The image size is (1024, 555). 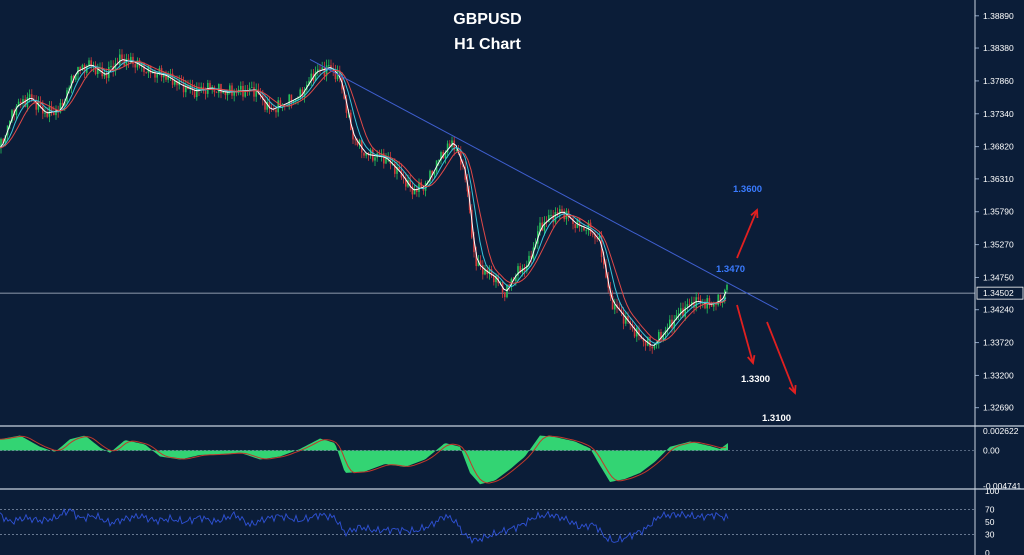 I want to click on macd-histogram, so click(x=364, y=460).